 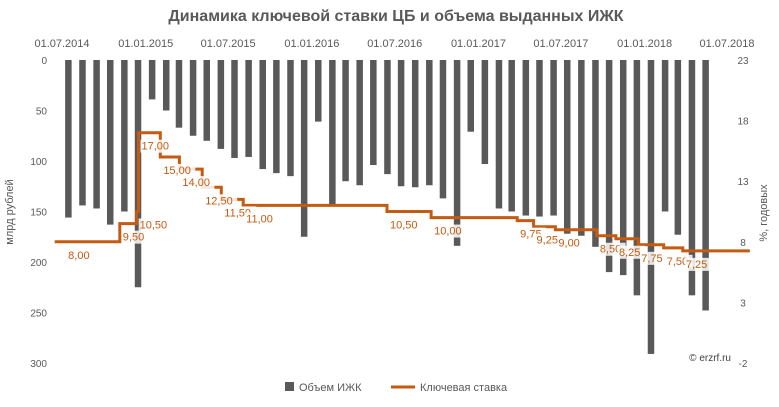 I want to click on y-right-tick-label: 13, so click(x=743, y=182).